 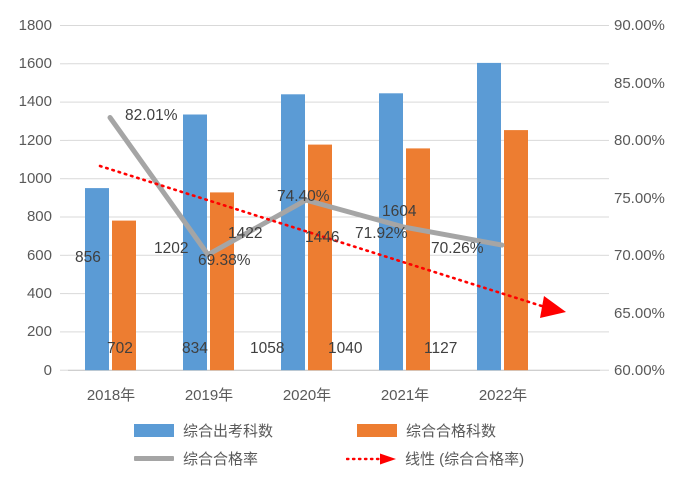 I want to click on legend-label-trendline: 线性 (综合合格率), so click(x=465, y=459).